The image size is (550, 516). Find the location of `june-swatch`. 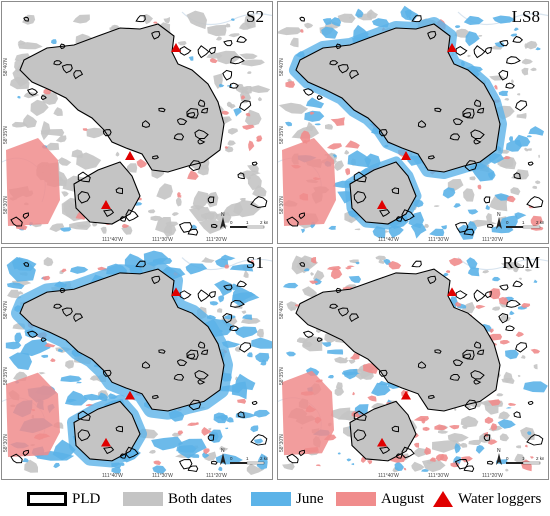

june-swatch is located at coordinates (271, 499).